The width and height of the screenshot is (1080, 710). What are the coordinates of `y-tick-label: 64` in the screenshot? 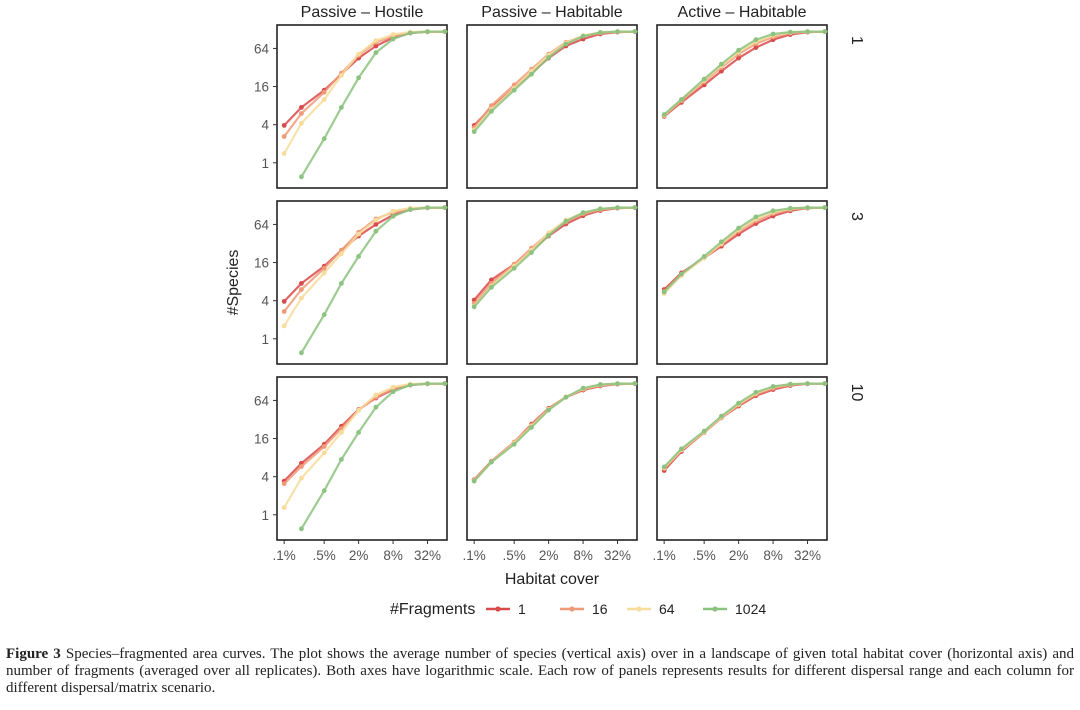 It's located at (262, 224).